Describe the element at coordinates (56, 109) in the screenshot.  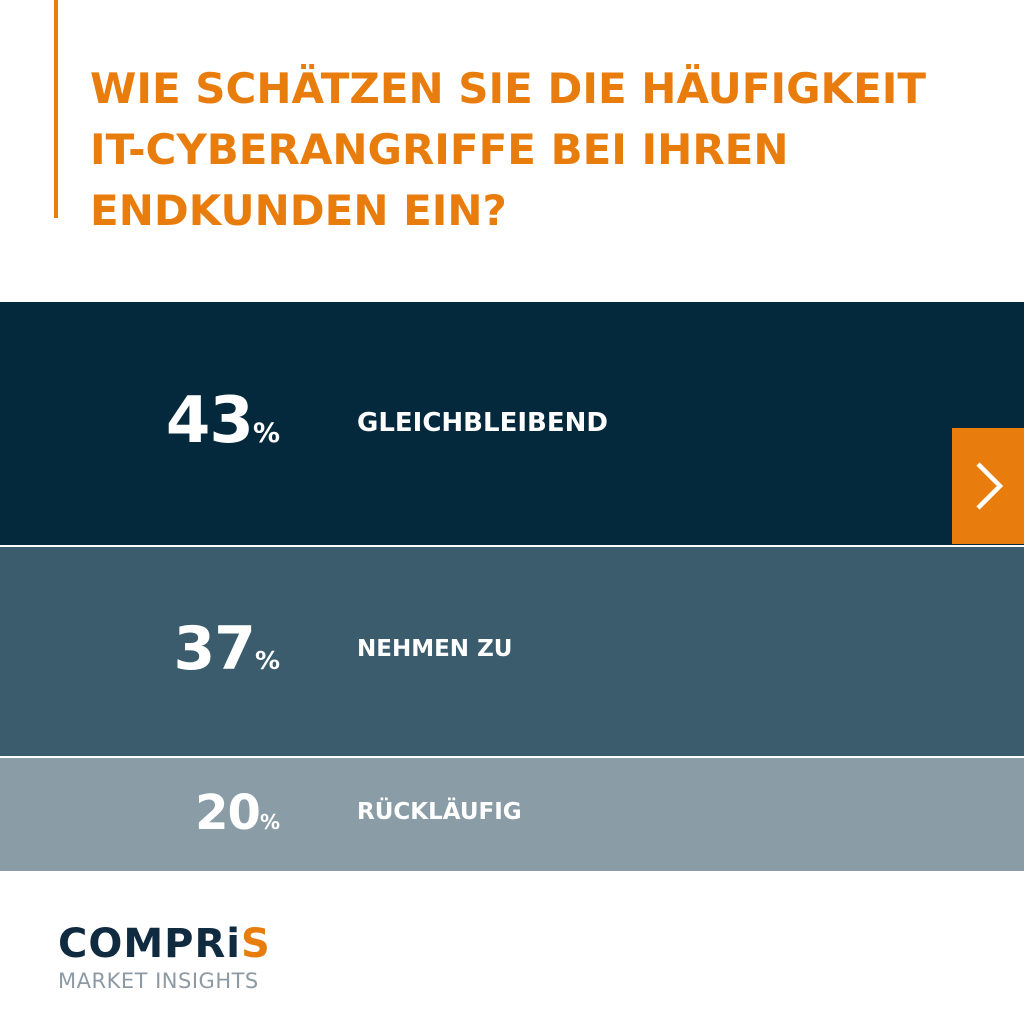
I see `title-accent-line` at that location.